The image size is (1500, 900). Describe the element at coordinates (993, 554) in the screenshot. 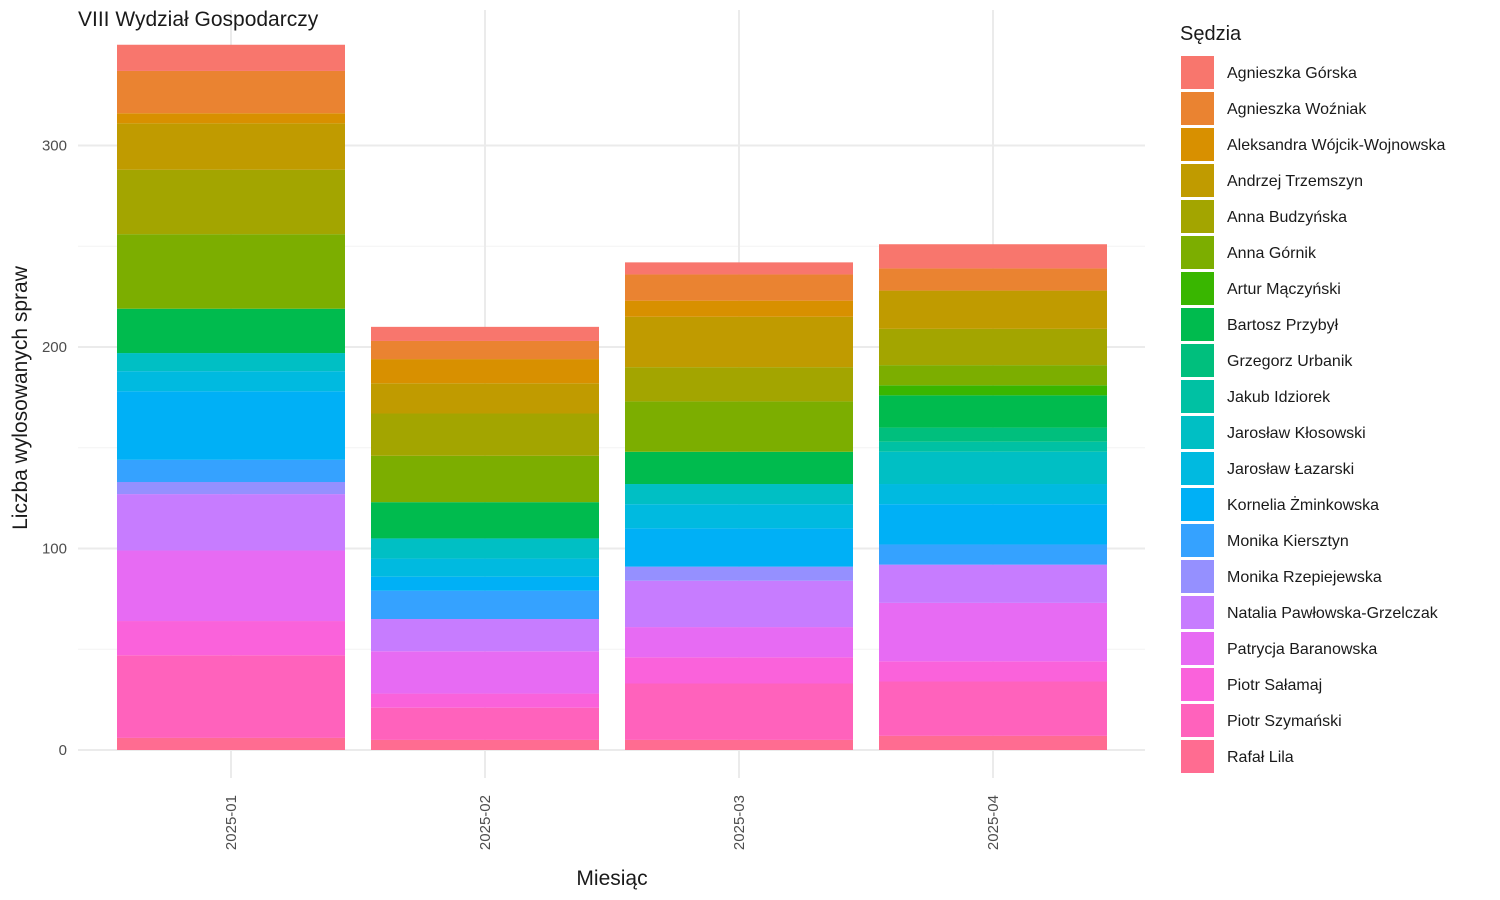

I see `bar-segment: Monika Kiersztyn — 2025-04: 10` at that location.